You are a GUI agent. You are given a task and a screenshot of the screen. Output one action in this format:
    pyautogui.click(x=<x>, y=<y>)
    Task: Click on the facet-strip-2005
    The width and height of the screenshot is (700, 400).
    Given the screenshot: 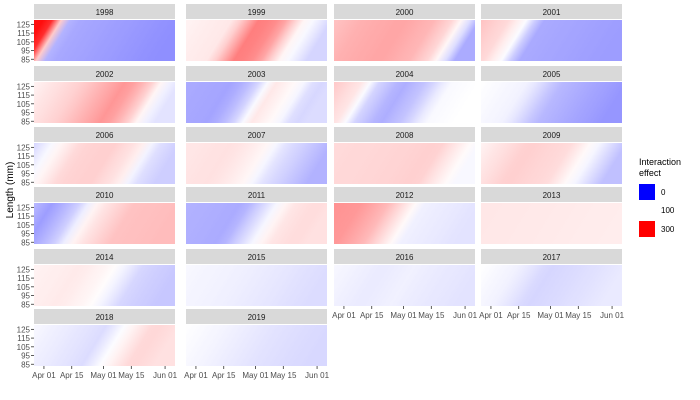 What is the action you would take?
    pyautogui.click(x=551, y=73)
    